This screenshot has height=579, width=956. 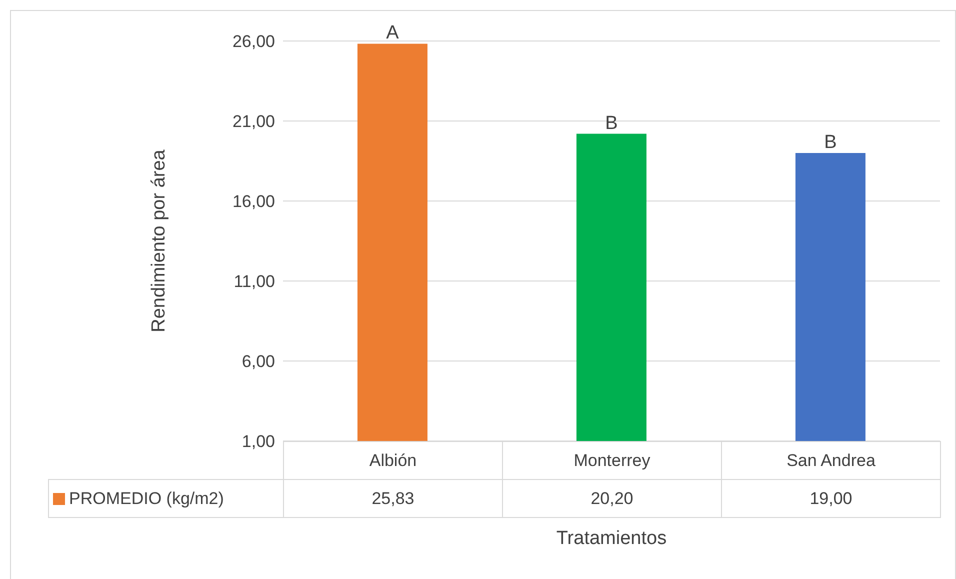 What do you see at coordinates (612, 460) in the screenshot?
I see `x-tick-label: Monterrey` at bounding box center [612, 460].